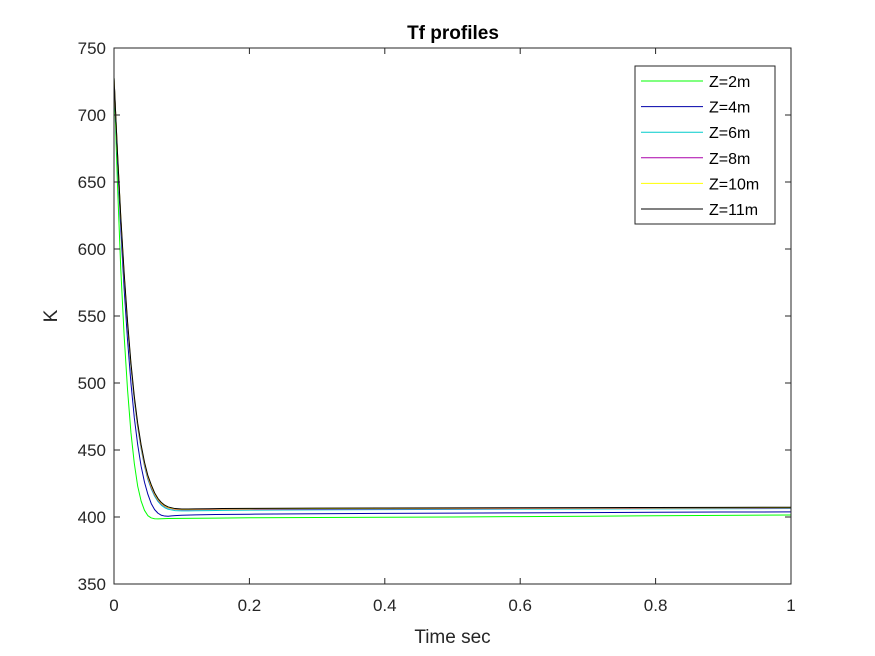 The width and height of the screenshot is (875, 656). Describe the element at coordinates (92, 115) in the screenshot. I see `y-tick-label: 700` at that location.